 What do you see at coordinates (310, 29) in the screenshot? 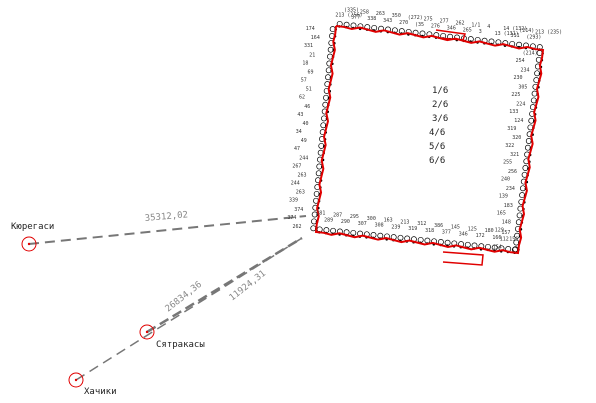
I see `point-number-label: 174` at bounding box center [310, 29].